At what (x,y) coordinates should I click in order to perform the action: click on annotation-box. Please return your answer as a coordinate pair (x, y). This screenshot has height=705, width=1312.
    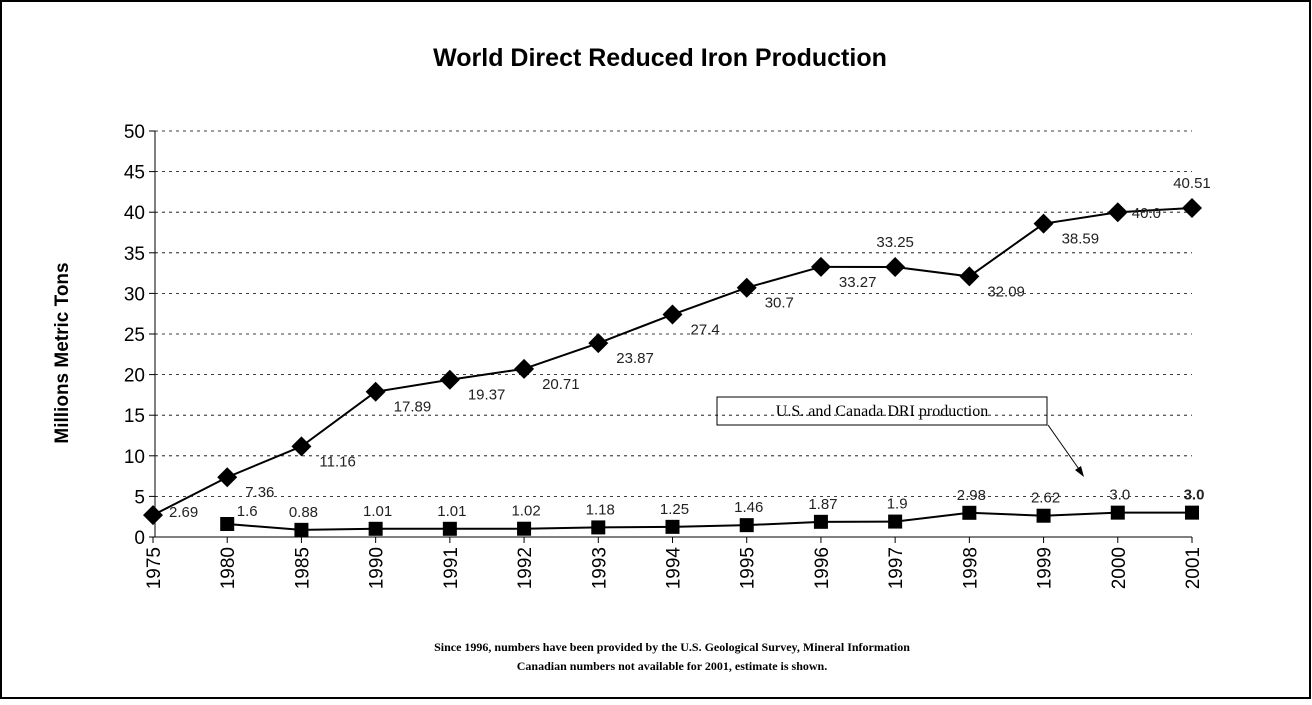
    Looking at the image, I should click on (882, 411).